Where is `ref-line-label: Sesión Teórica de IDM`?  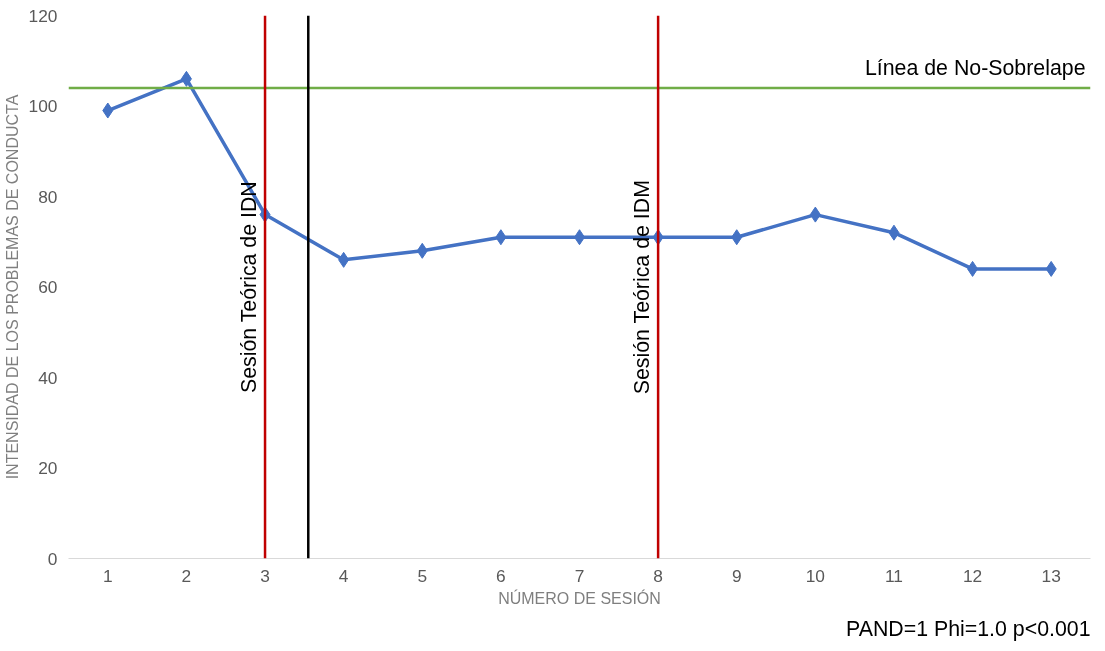 ref-line-label: Sesión Teórica de IDM is located at coordinates (642, 287).